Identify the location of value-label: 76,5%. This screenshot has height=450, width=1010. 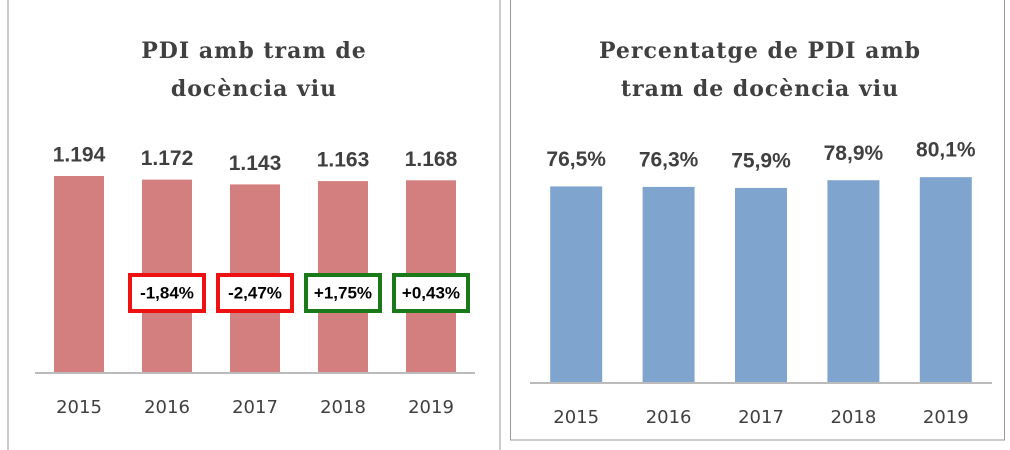
(576, 159).